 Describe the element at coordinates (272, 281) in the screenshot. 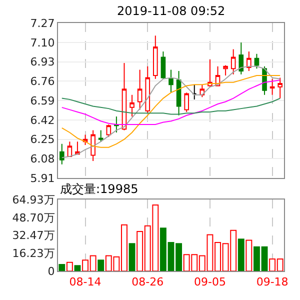

I see `x-tick-label: 09-18` at that location.